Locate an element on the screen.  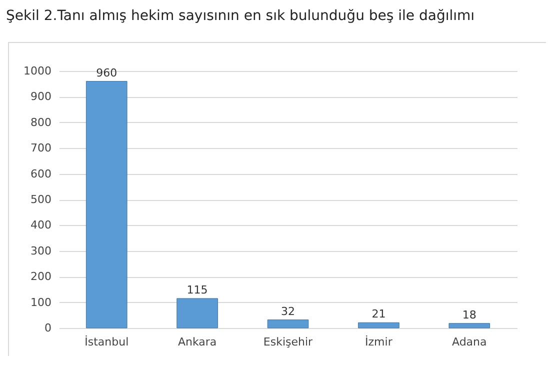
data-label: 32 is located at coordinates (288, 311).